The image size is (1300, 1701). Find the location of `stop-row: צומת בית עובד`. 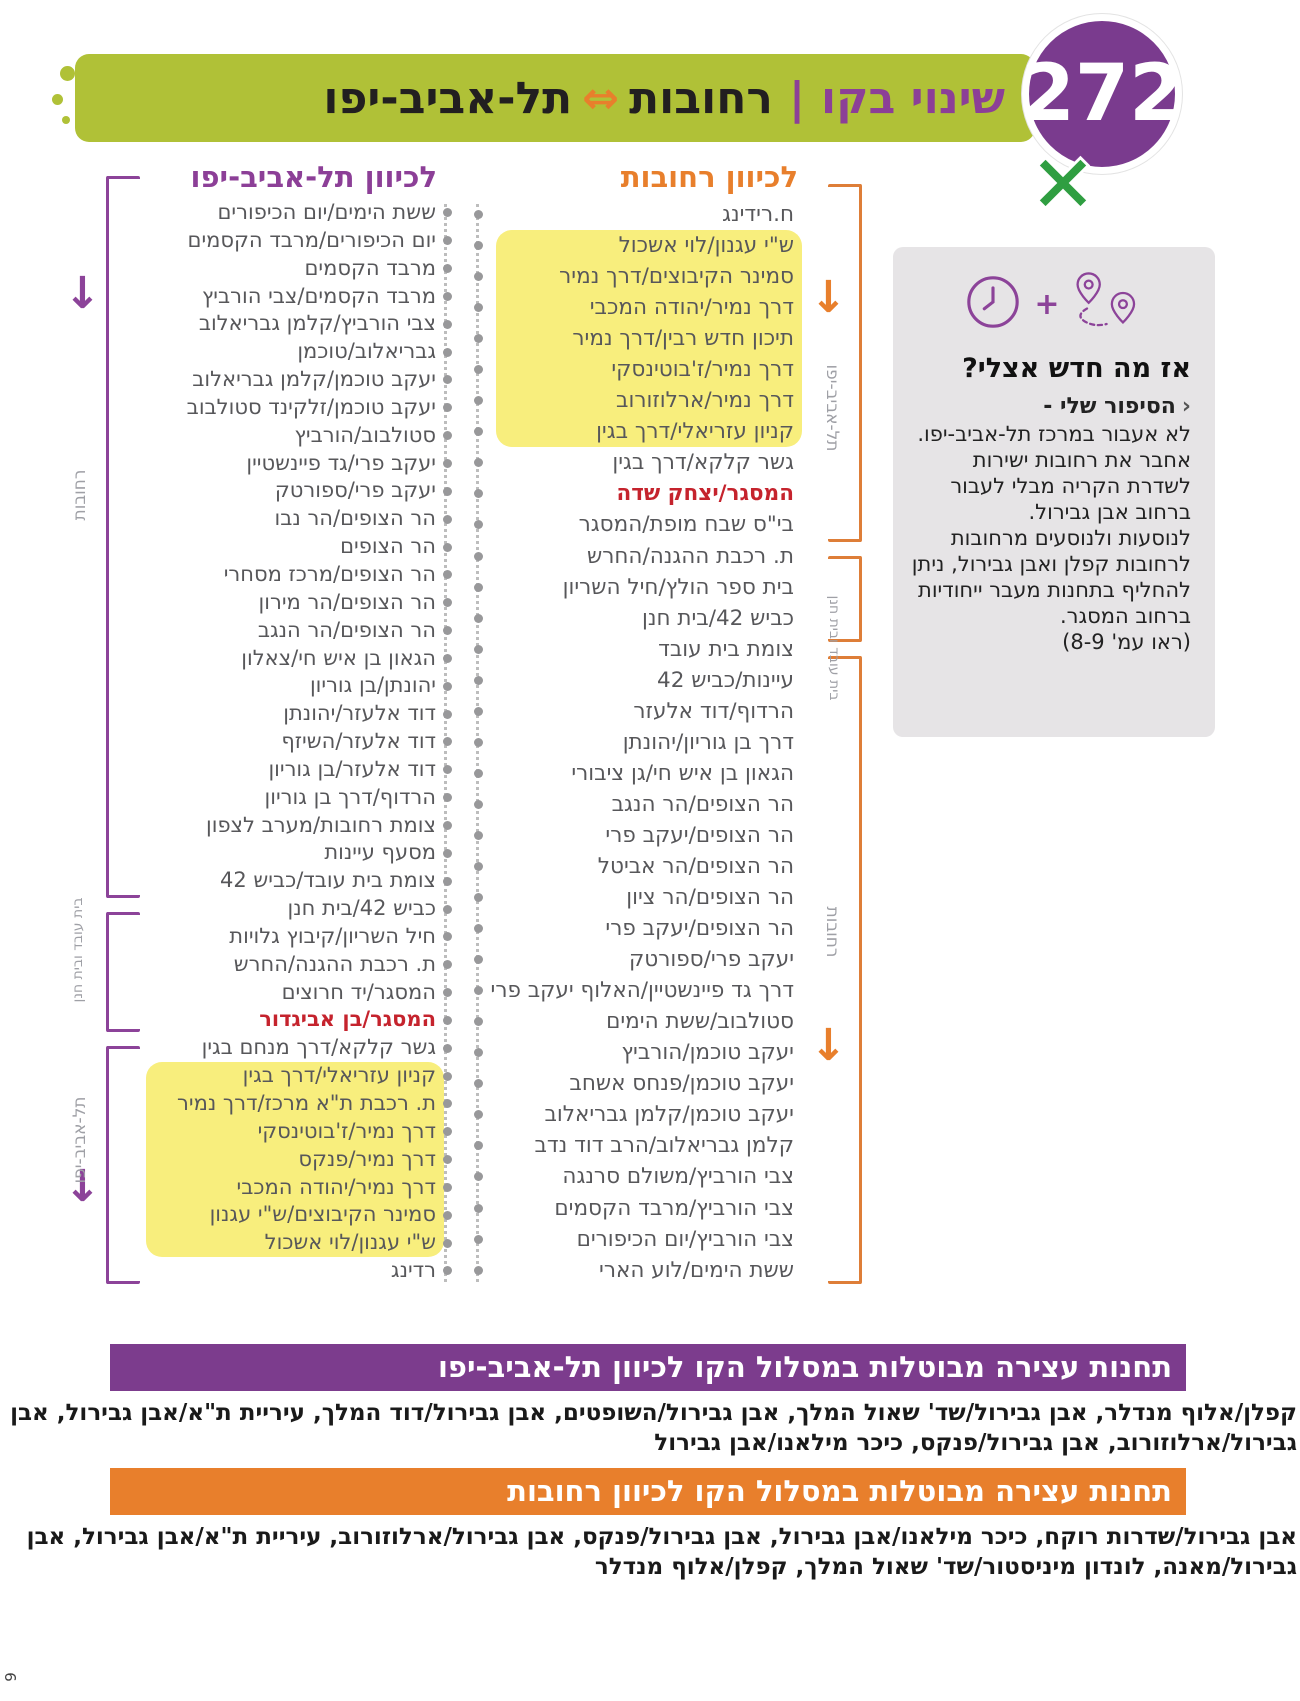

stop-row: צומת בית עובד is located at coordinates (635, 649).